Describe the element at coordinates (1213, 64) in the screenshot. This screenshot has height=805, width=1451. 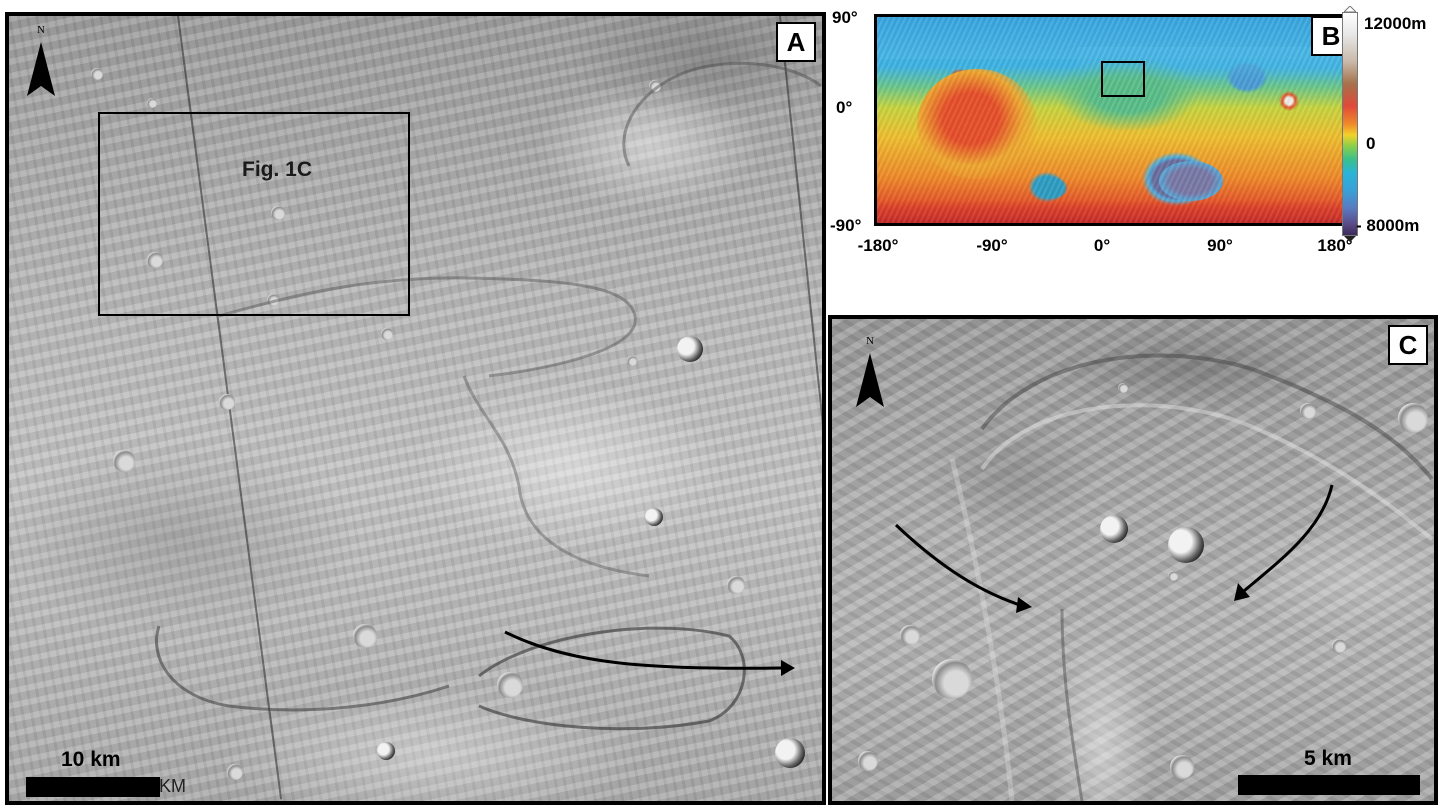
I see `map-mid-lowlands` at that location.